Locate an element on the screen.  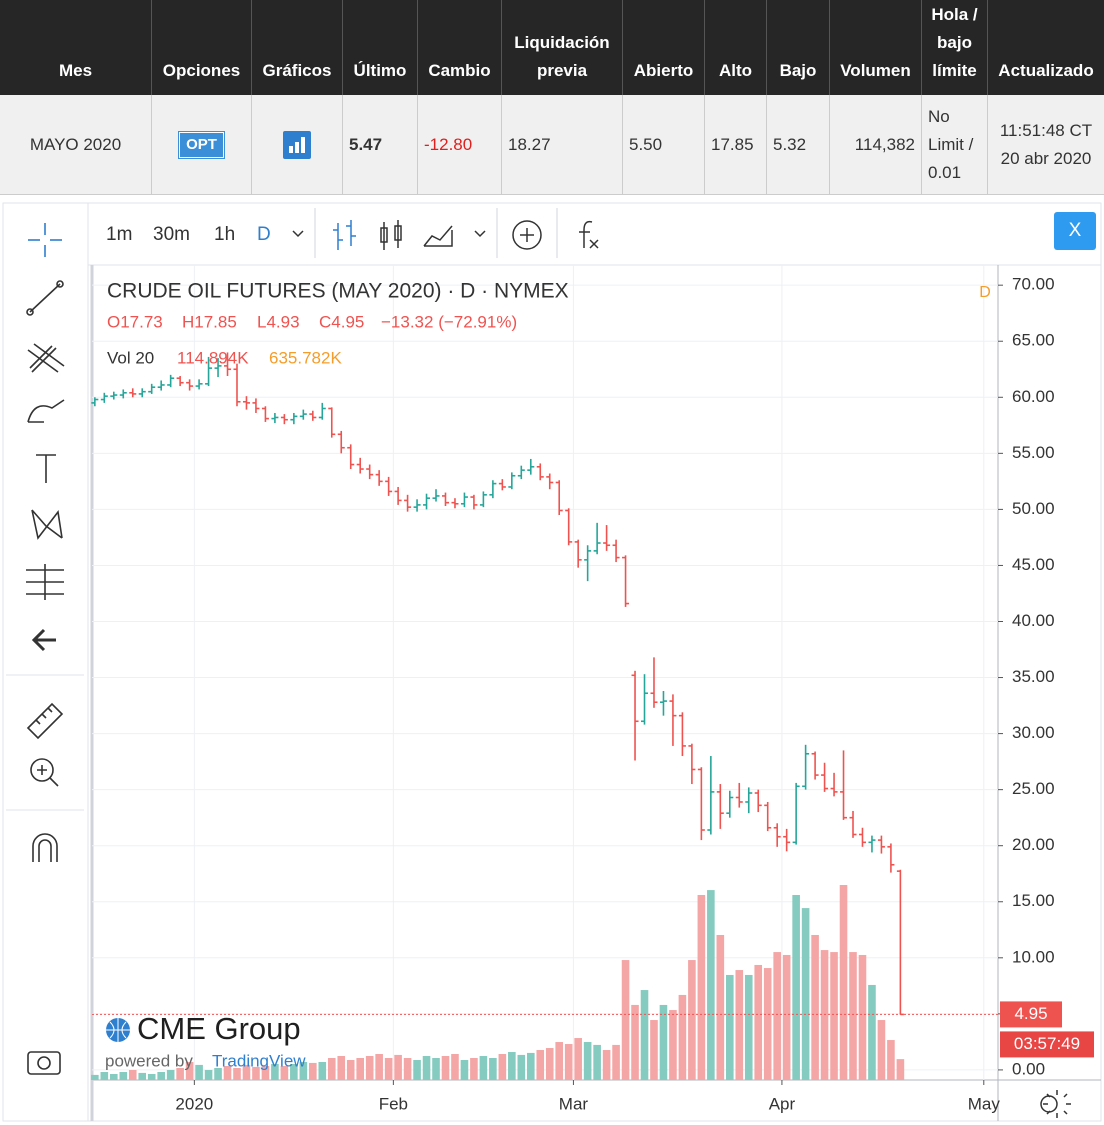
last-price-label: 4.95 is located at coordinates (1030, 1013).